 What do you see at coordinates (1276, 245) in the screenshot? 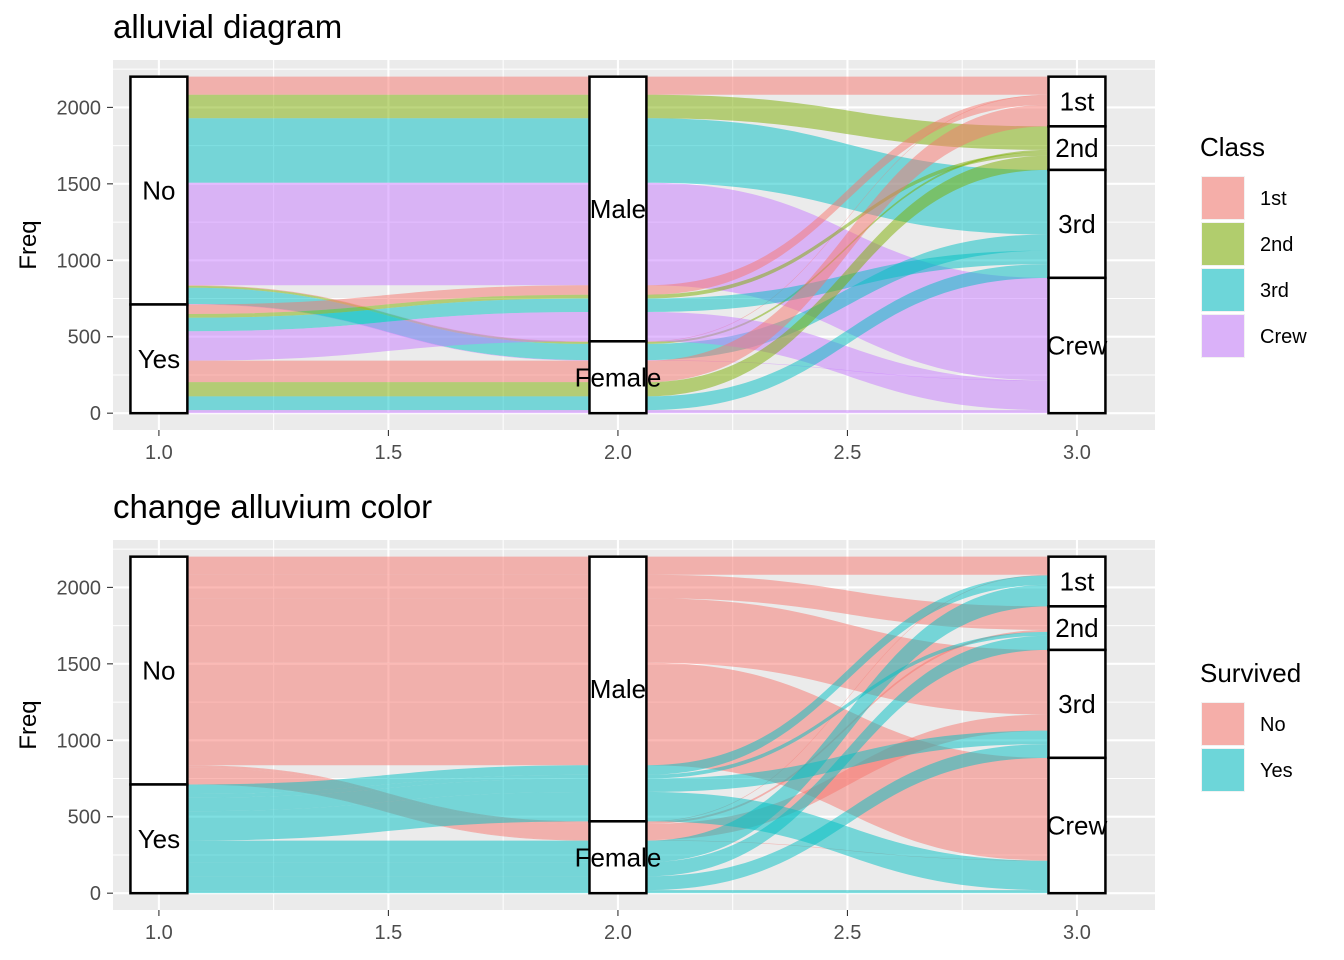
I see `legend-label-2nd: 2nd` at bounding box center [1276, 245].